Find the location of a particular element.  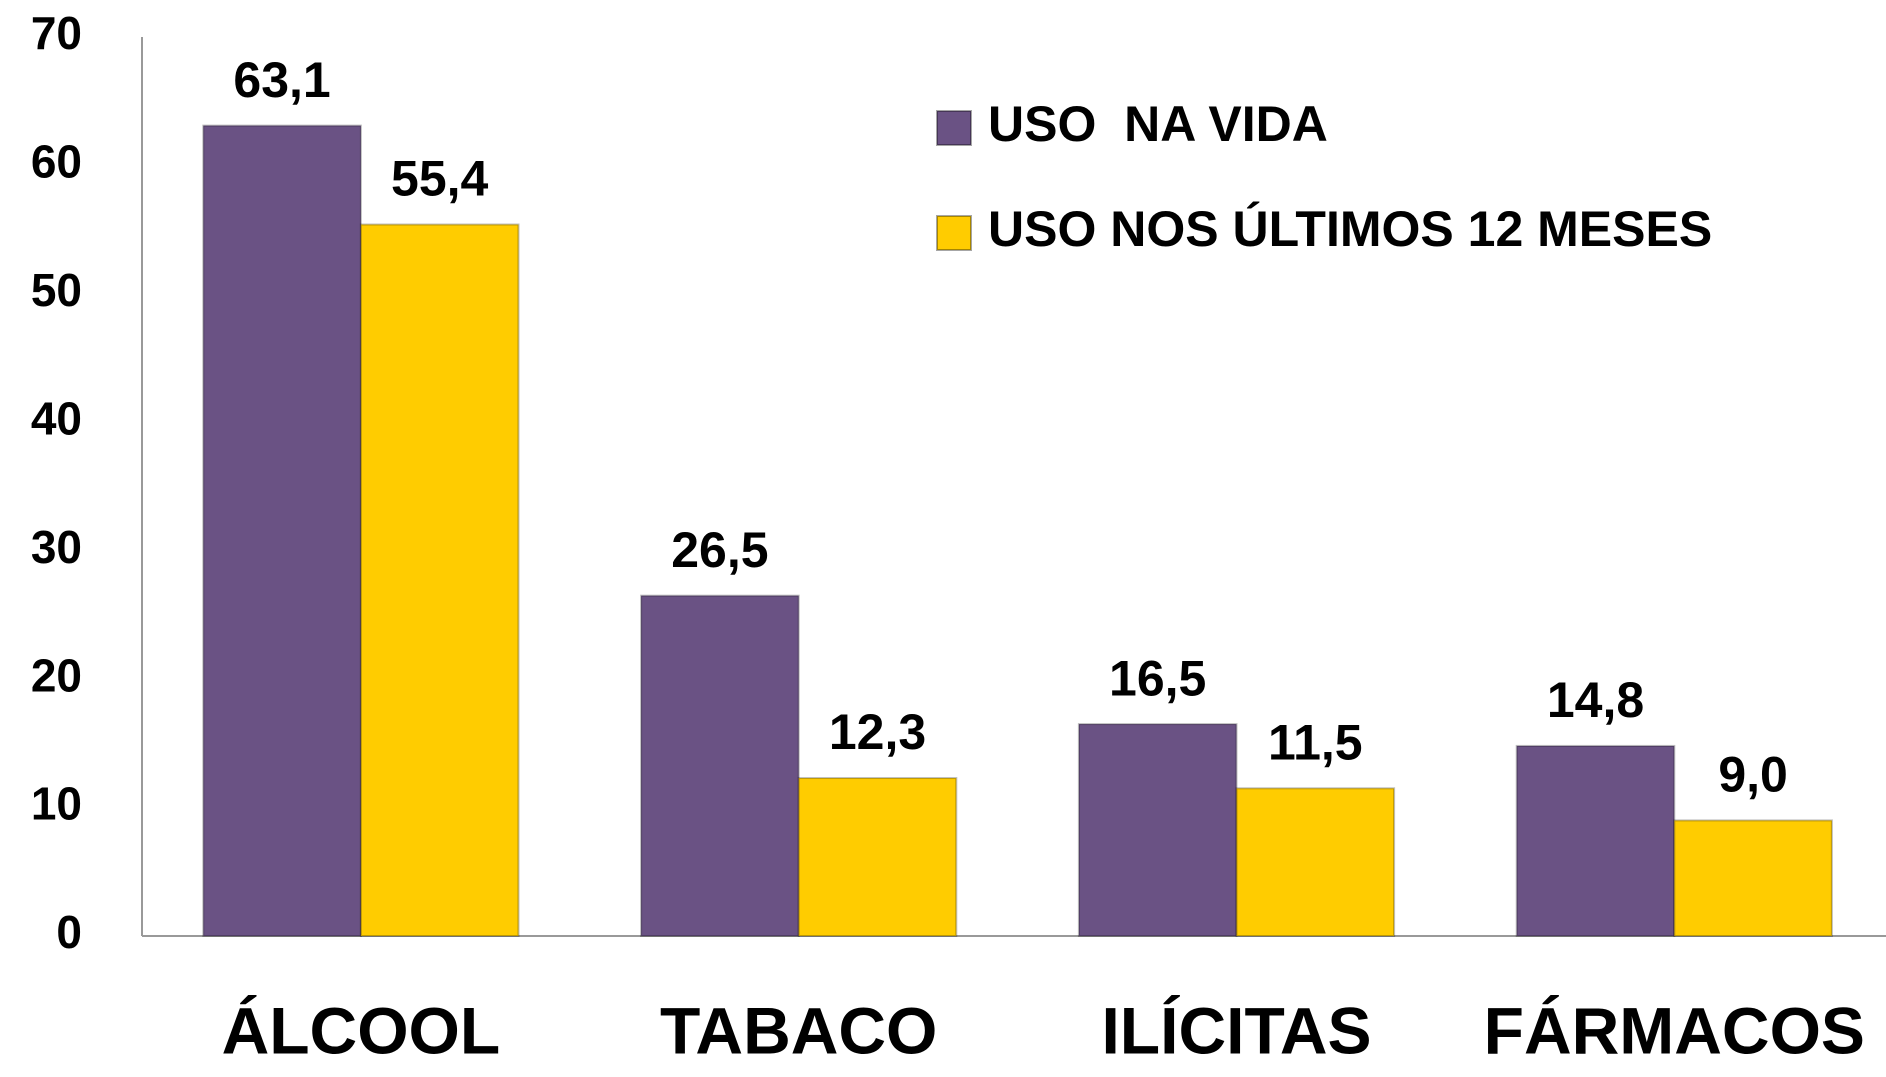

data-label: 9,0 is located at coordinates (1753, 775).